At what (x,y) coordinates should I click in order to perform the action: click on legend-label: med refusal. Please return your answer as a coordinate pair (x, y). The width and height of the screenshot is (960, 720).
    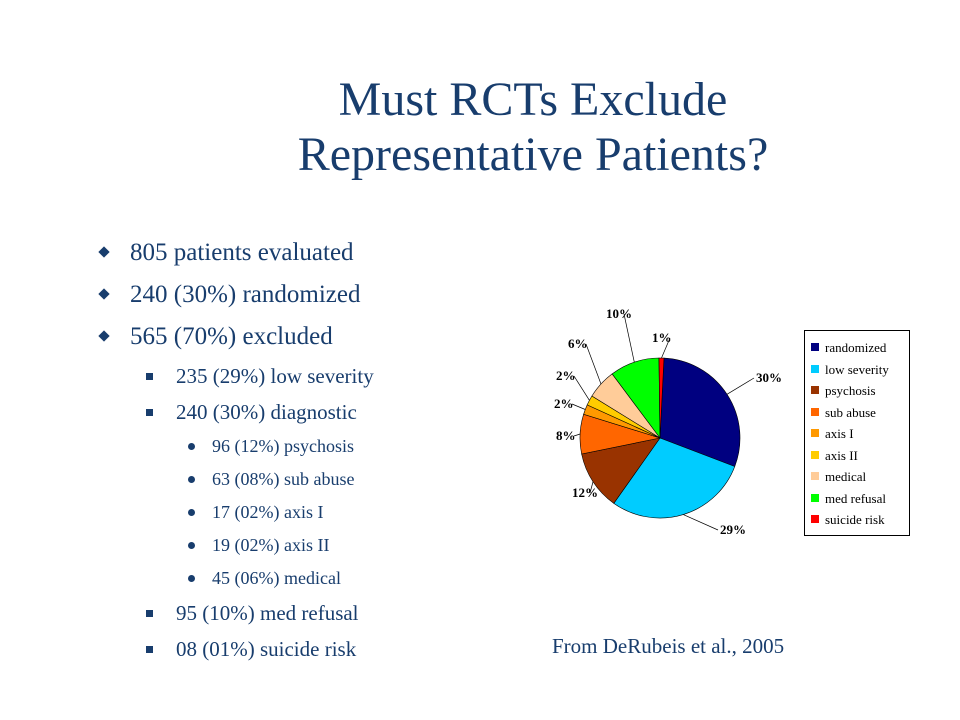
    Looking at the image, I should click on (856, 498).